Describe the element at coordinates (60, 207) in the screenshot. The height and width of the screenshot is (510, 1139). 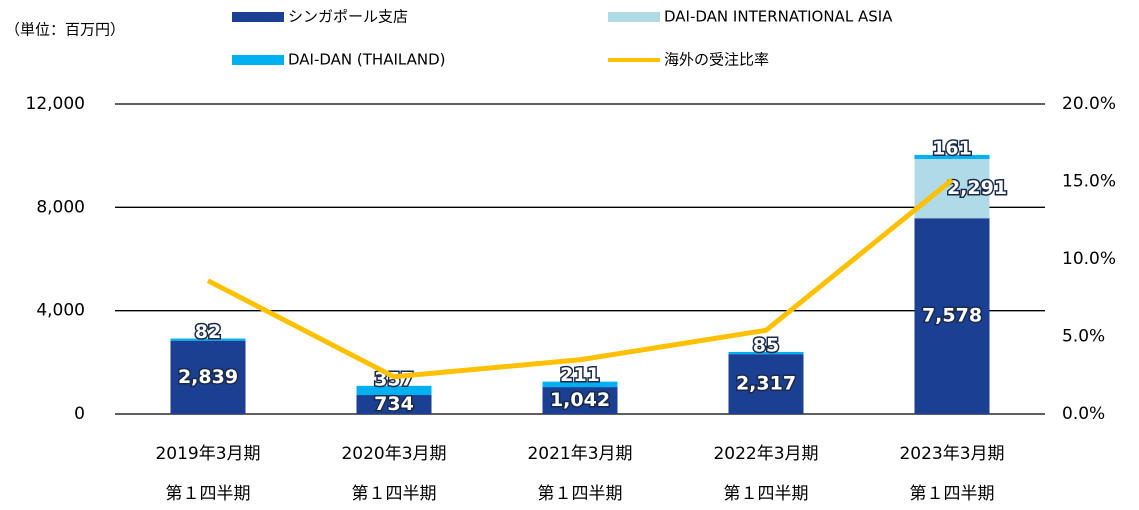
I see `y-tick-label: 8,000` at that location.